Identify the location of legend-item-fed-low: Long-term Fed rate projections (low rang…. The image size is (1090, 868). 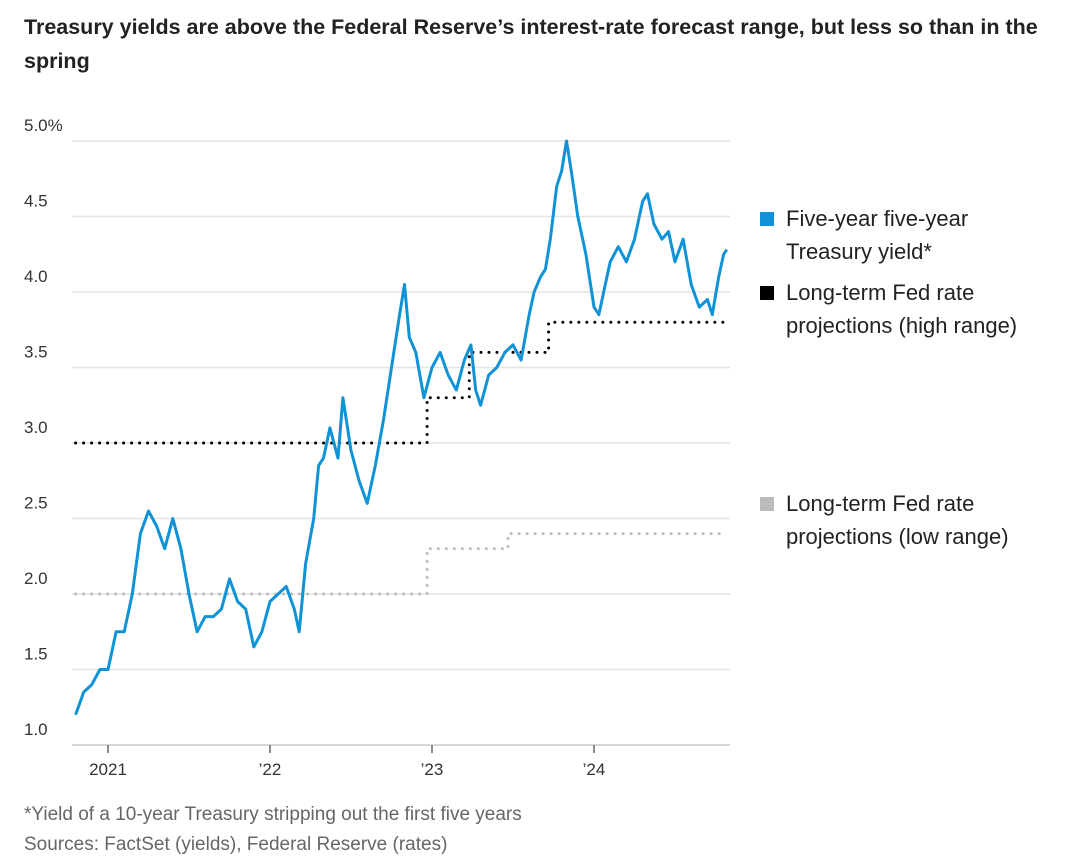
(923, 520).